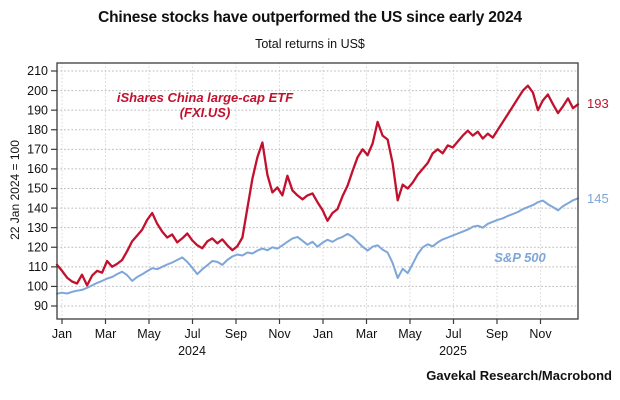 This screenshot has height=400, width=620. What do you see at coordinates (37, 287) in the screenshot?
I see `y-tick-label: 100` at bounding box center [37, 287].